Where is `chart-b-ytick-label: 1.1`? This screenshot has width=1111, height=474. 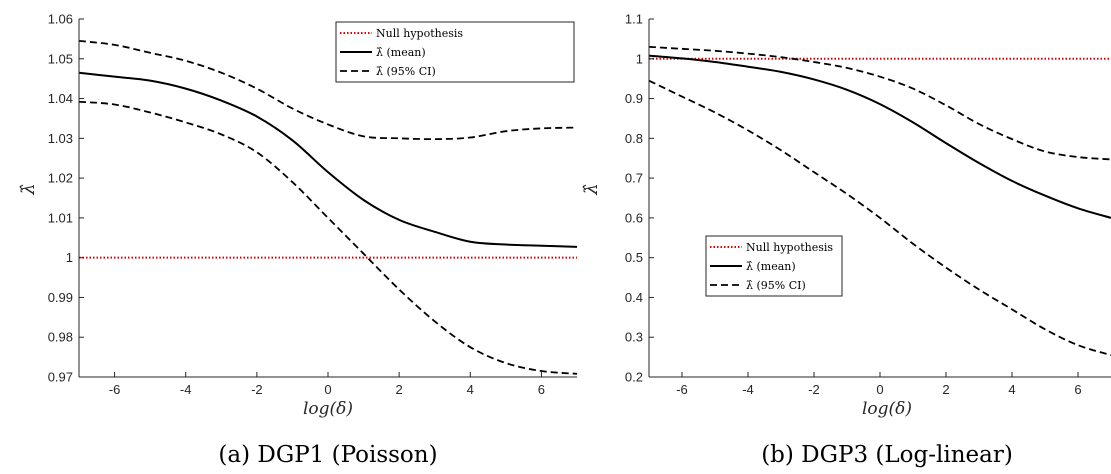 chart-b-ytick-label: 1.1 is located at coordinates (634, 19).